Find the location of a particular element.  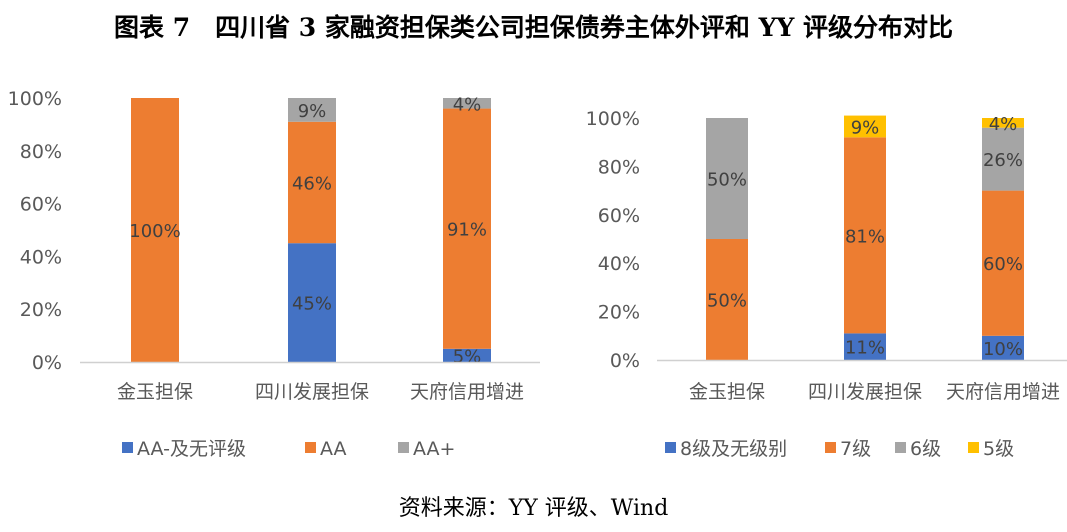

legend-label: AA-及无评级 is located at coordinates (191, 449).